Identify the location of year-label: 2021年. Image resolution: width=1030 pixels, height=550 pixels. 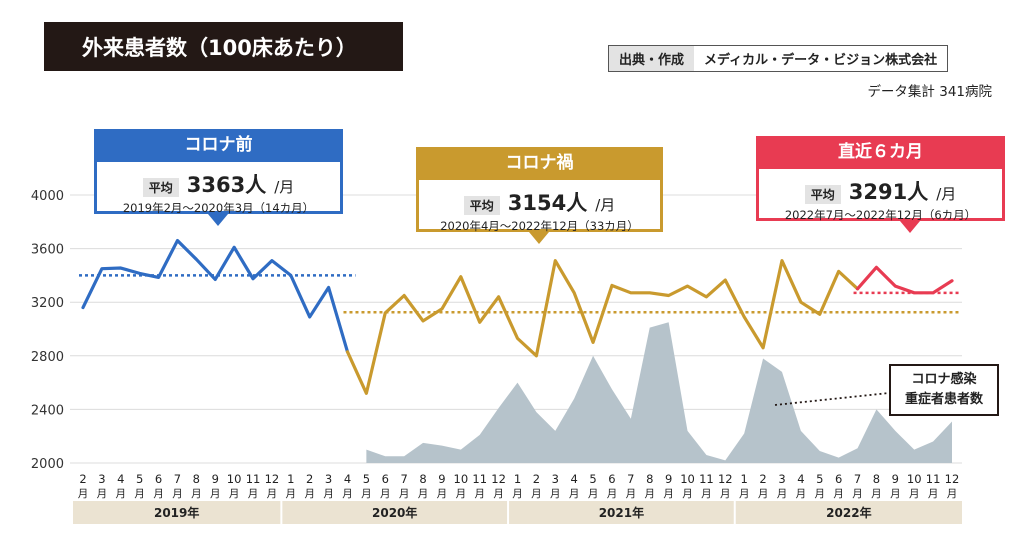
(621, 512).